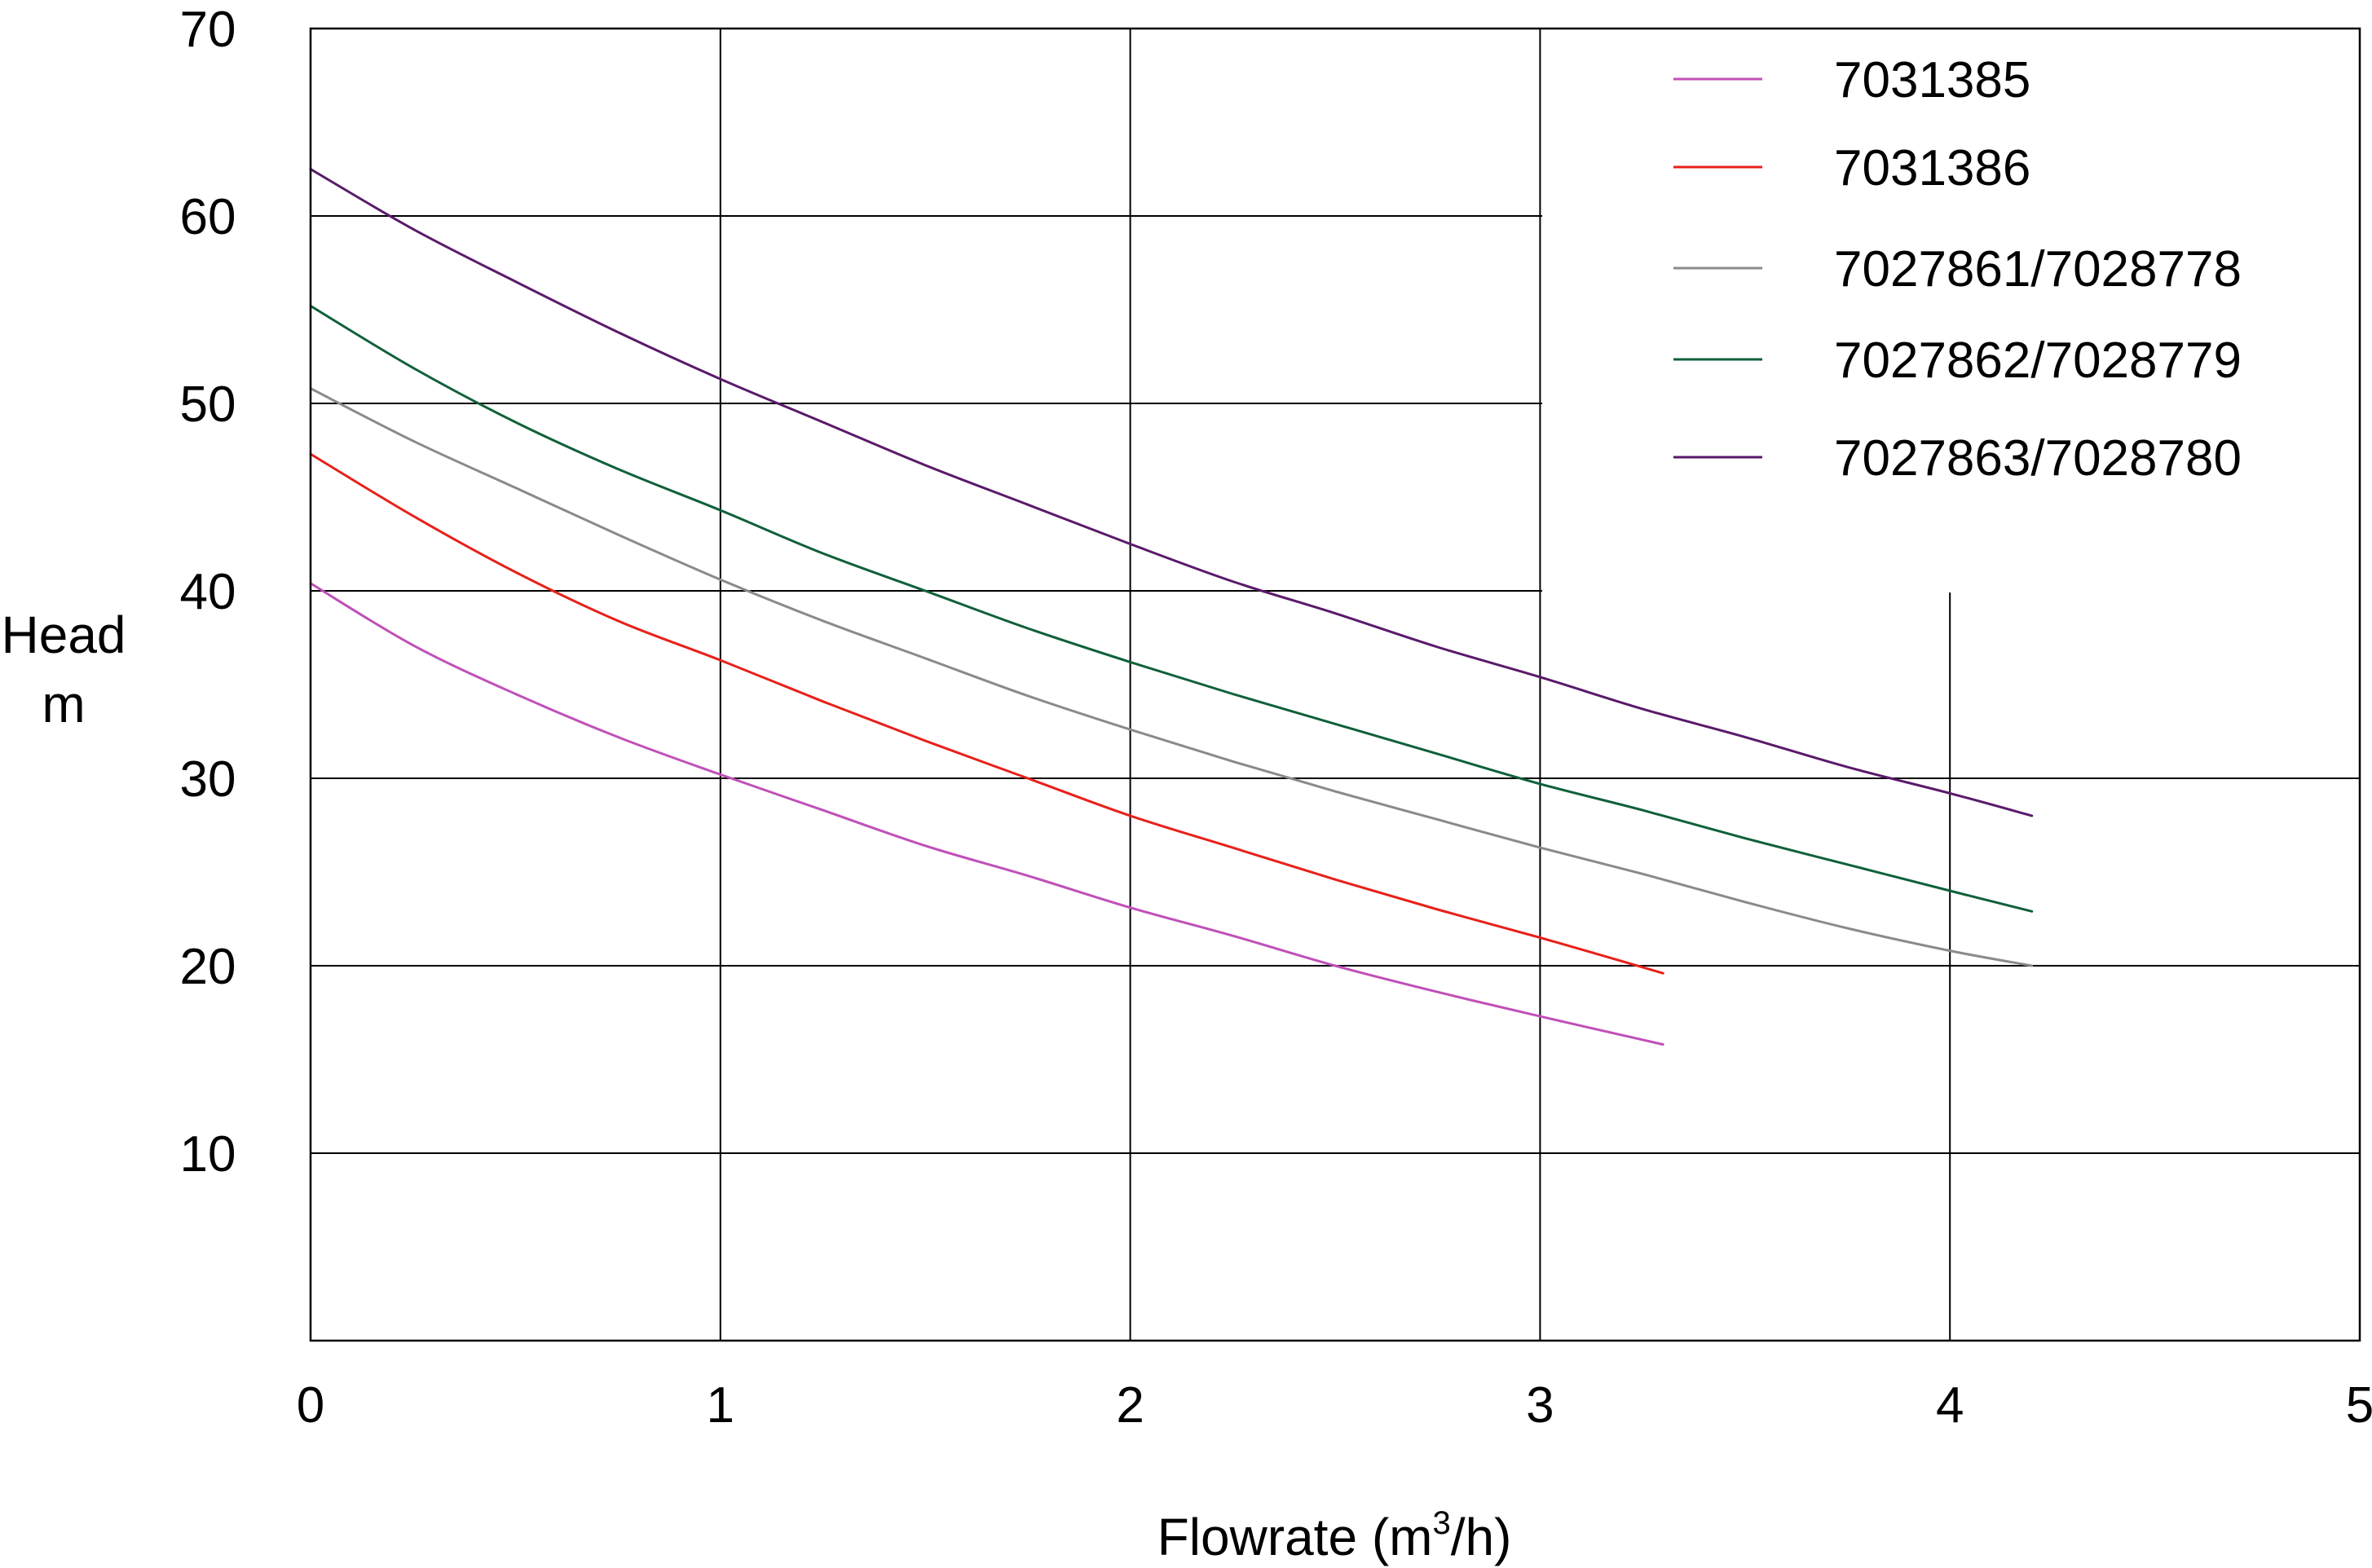 The height and width of the screenshot is (1568, 2372). I want to click on x-tick-label: 3, so click(1540, 1405).